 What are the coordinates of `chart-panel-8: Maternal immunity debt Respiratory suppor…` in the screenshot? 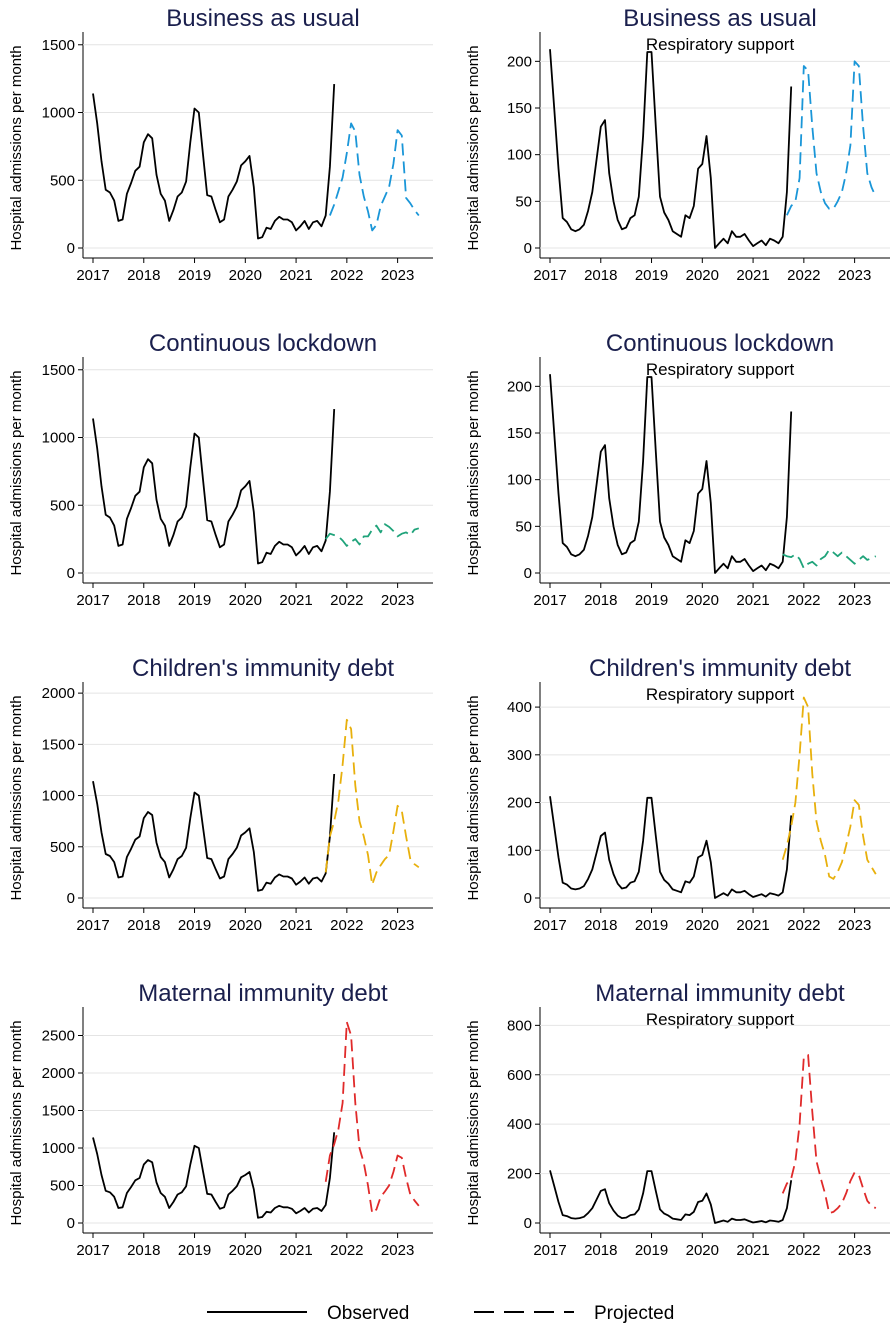 It's located at (677, 1119).